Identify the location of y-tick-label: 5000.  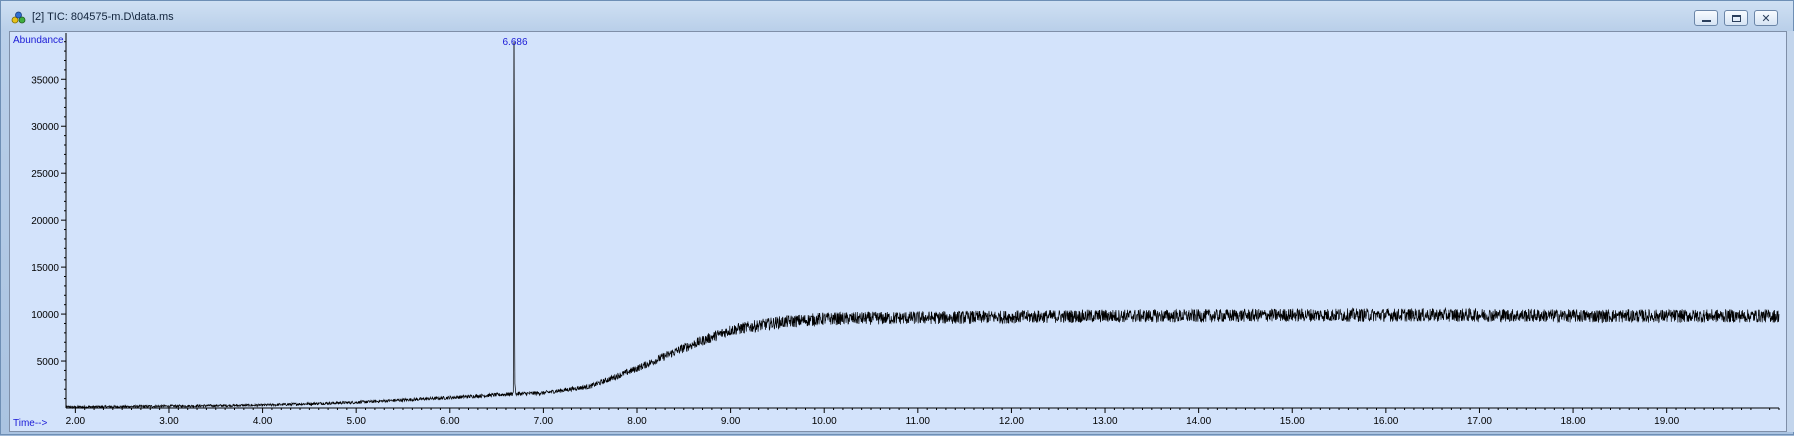
(48, 362).